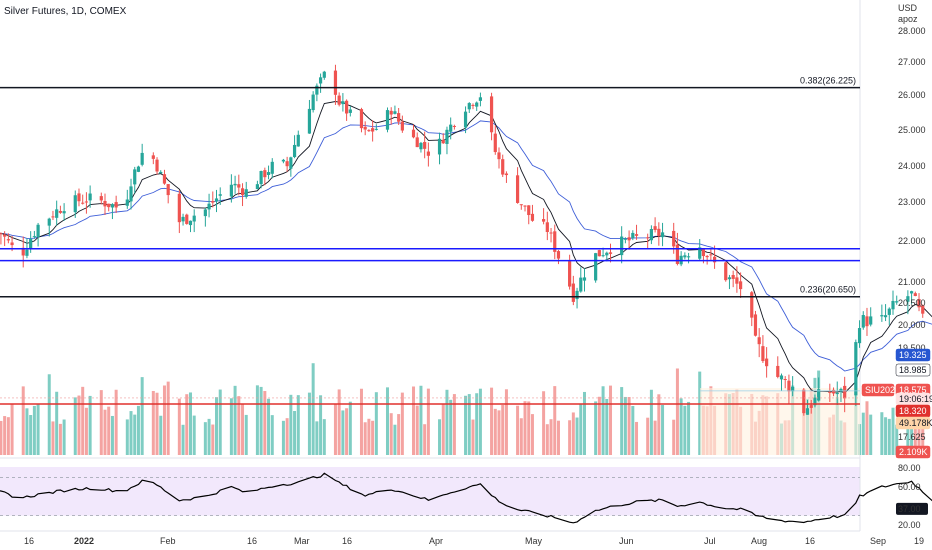  What do you see at coordinates (913, 411) in the screenshot?
I see `price-badge: 18.320` at bounding box center [913, 411].